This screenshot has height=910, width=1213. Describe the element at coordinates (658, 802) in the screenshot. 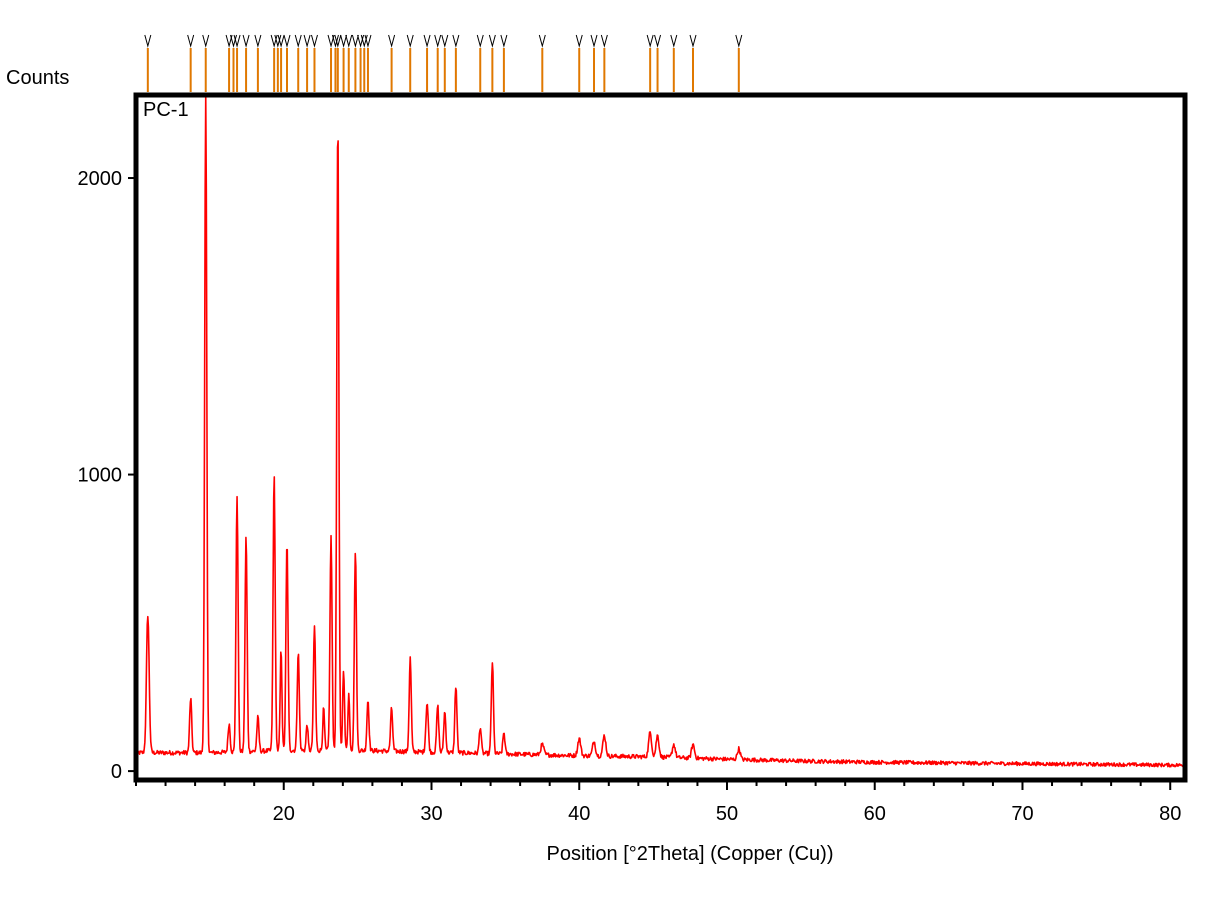

I see `x-axis: 20 30 40 50 60 70 80` at that location.